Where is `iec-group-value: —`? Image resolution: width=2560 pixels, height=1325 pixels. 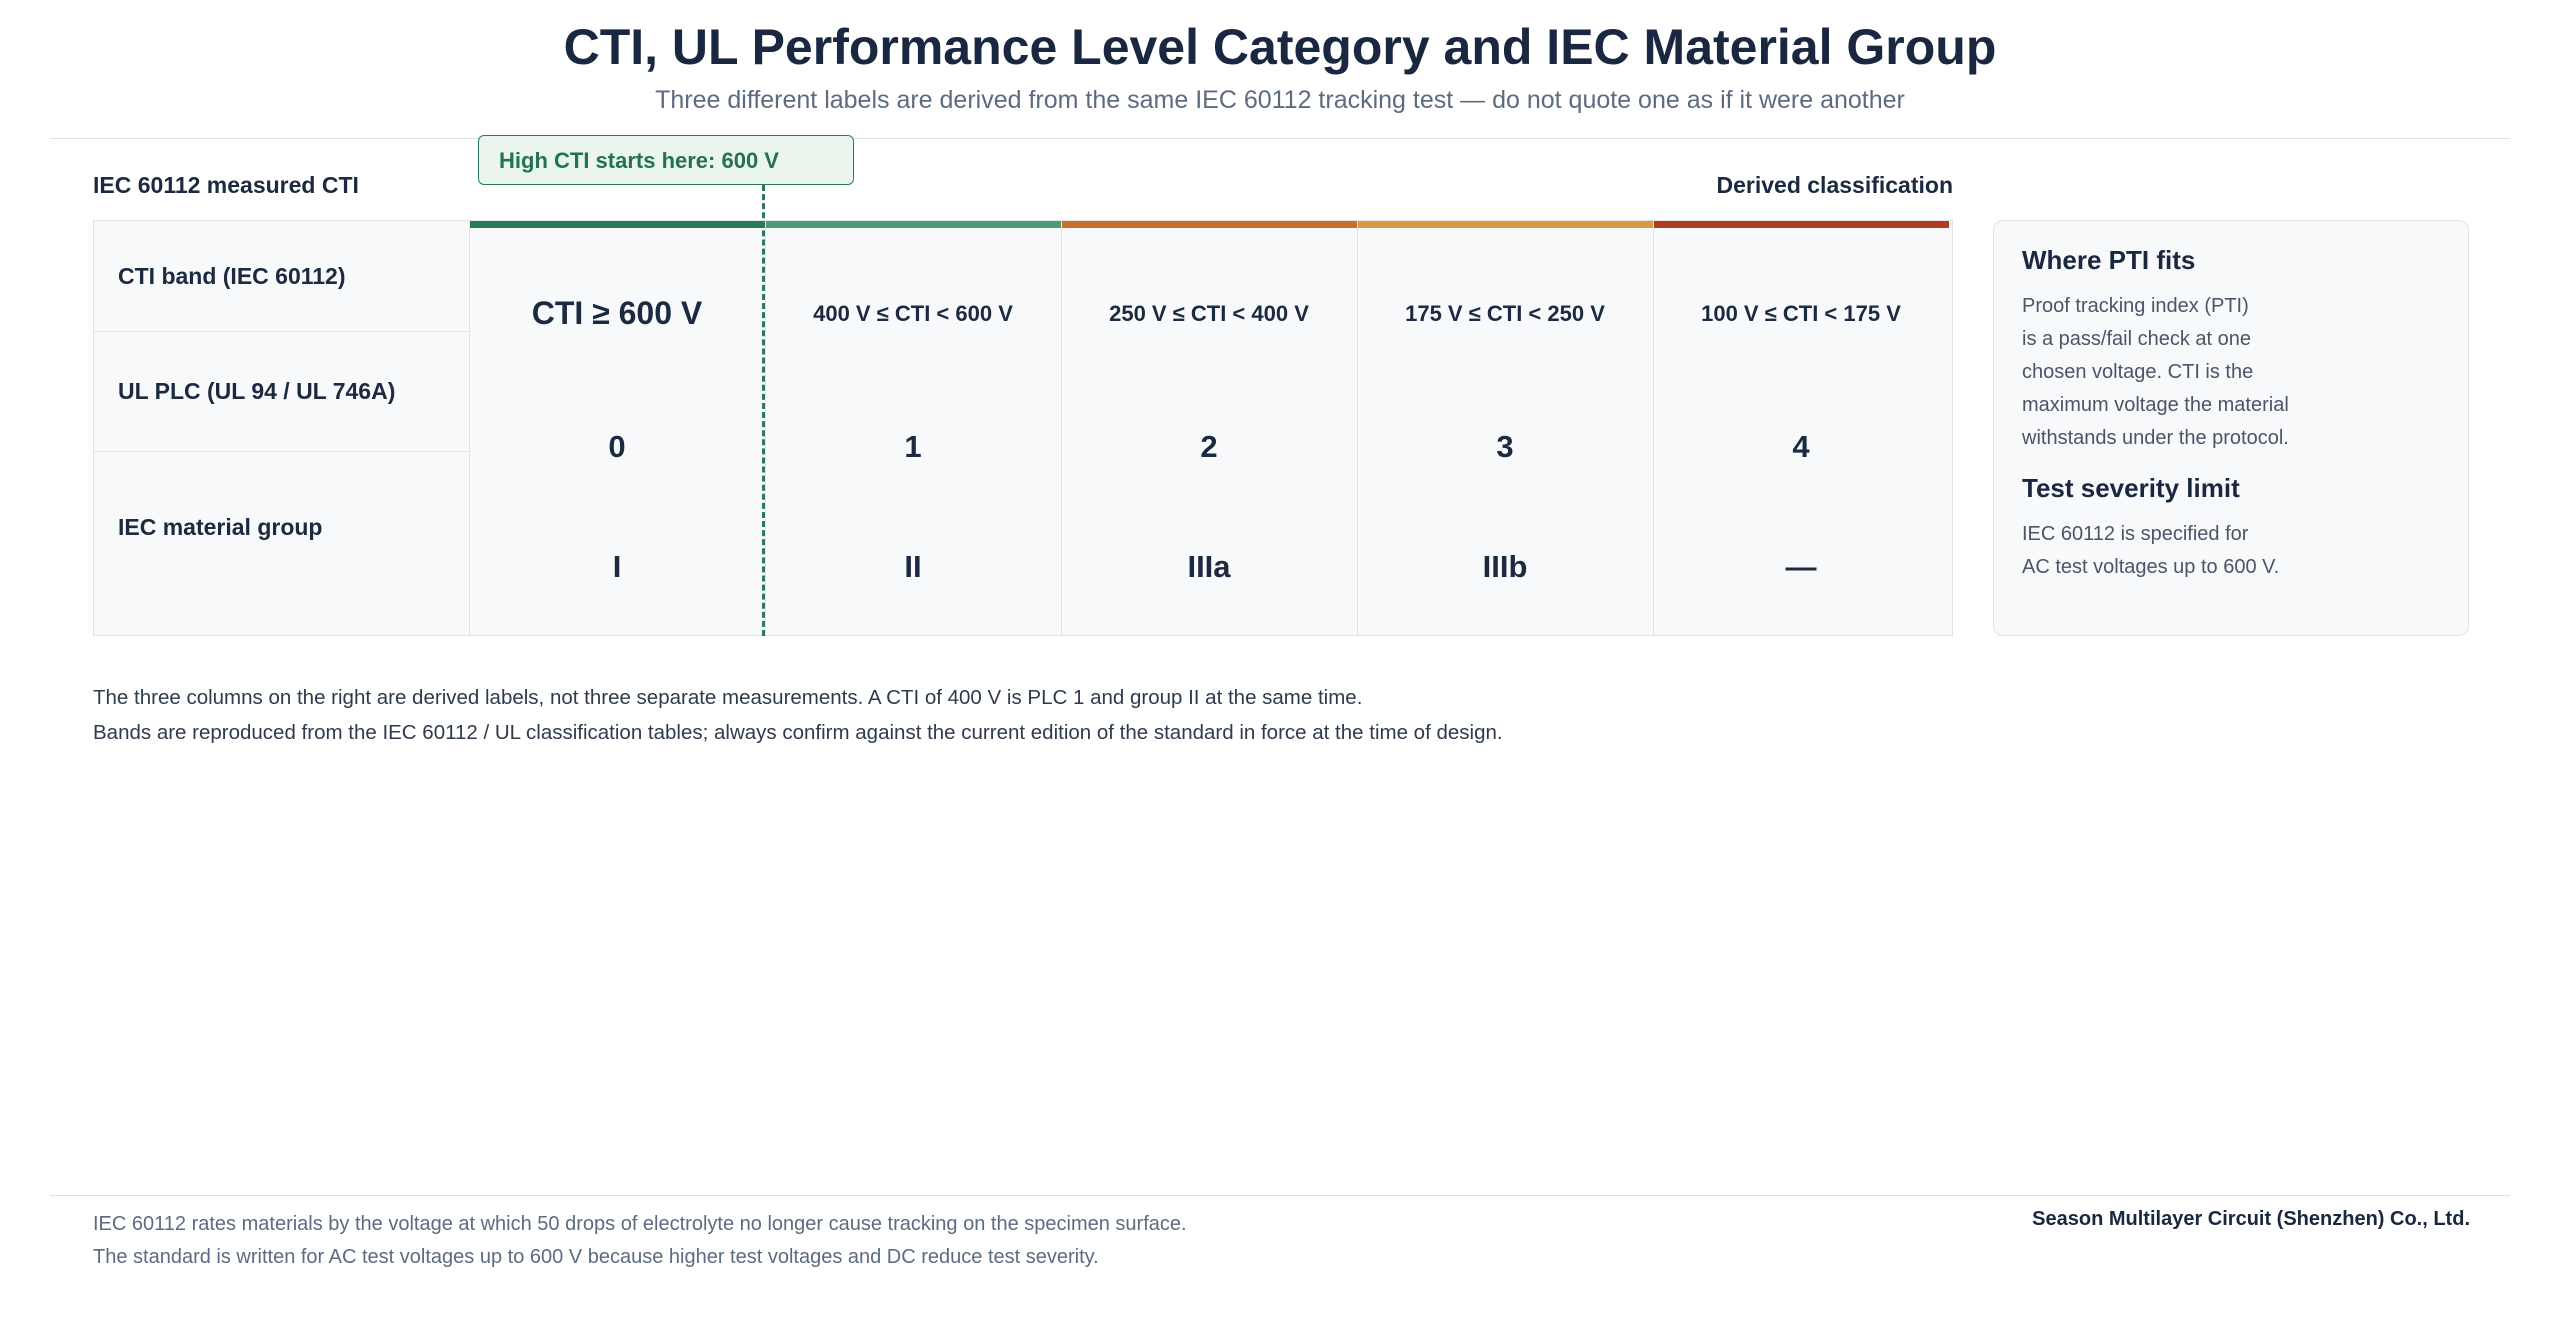
iec-group-value: — is located at coordinates (1801, 566).